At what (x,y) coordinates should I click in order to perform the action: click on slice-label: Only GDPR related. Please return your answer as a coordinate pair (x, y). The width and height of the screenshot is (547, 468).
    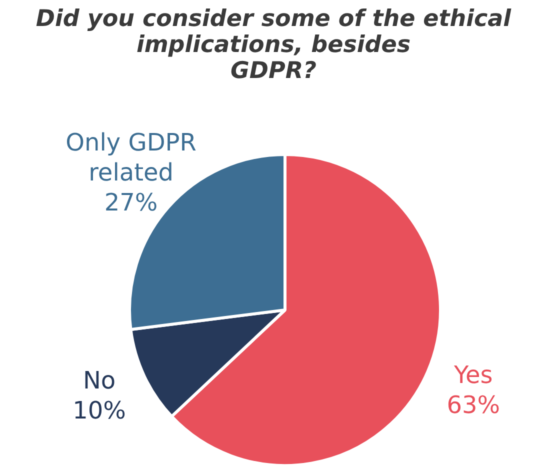
    Looking at the image, I should click on (131, 157).